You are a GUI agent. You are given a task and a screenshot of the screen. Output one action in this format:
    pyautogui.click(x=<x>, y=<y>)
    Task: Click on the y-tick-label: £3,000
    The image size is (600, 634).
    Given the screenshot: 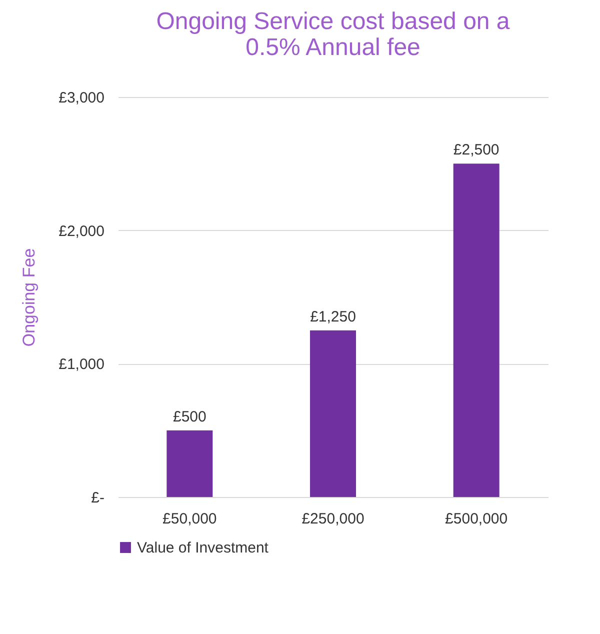 What is the action you would take?
    pyautogui.click(x=81, y=98)
    